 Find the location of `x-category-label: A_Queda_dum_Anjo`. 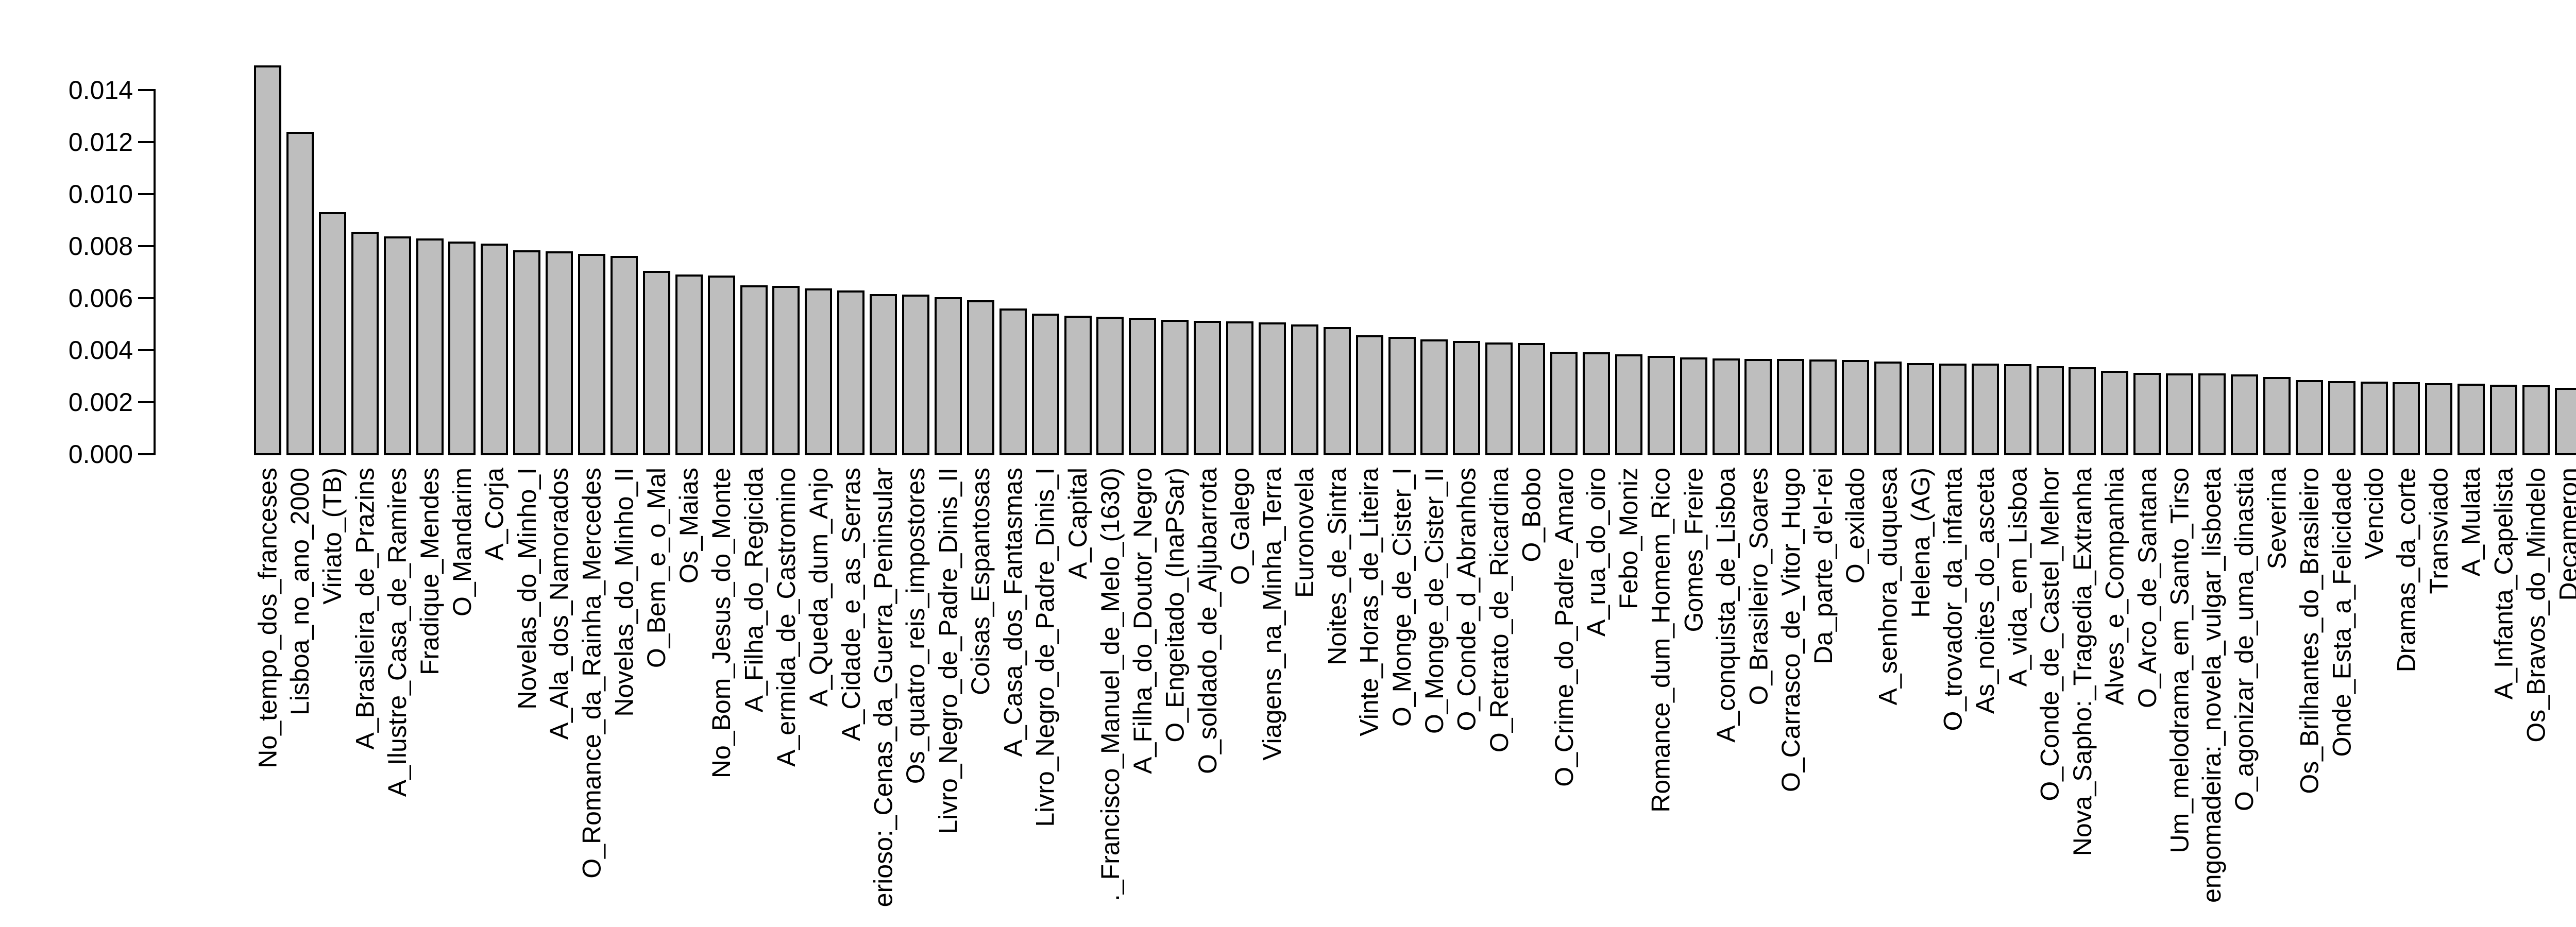

x-category-label: A_Queda_dum_Anjo is located at coordinates (818, 587).